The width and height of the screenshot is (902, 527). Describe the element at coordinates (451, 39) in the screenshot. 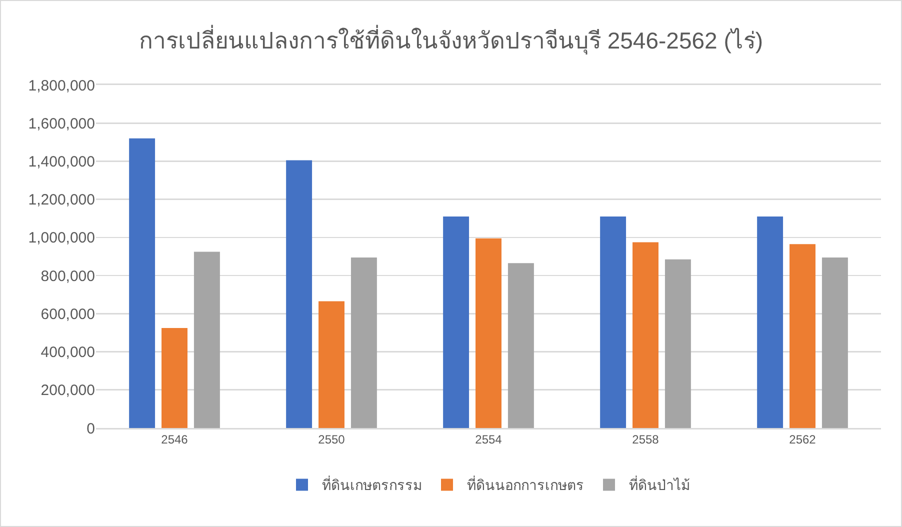

I see `chart-title: การเปลี่ยนแปลงการใช้ที่ดินในจังหวัดปราจีนบุรี 2546-2562 (ไร่)` at that location.